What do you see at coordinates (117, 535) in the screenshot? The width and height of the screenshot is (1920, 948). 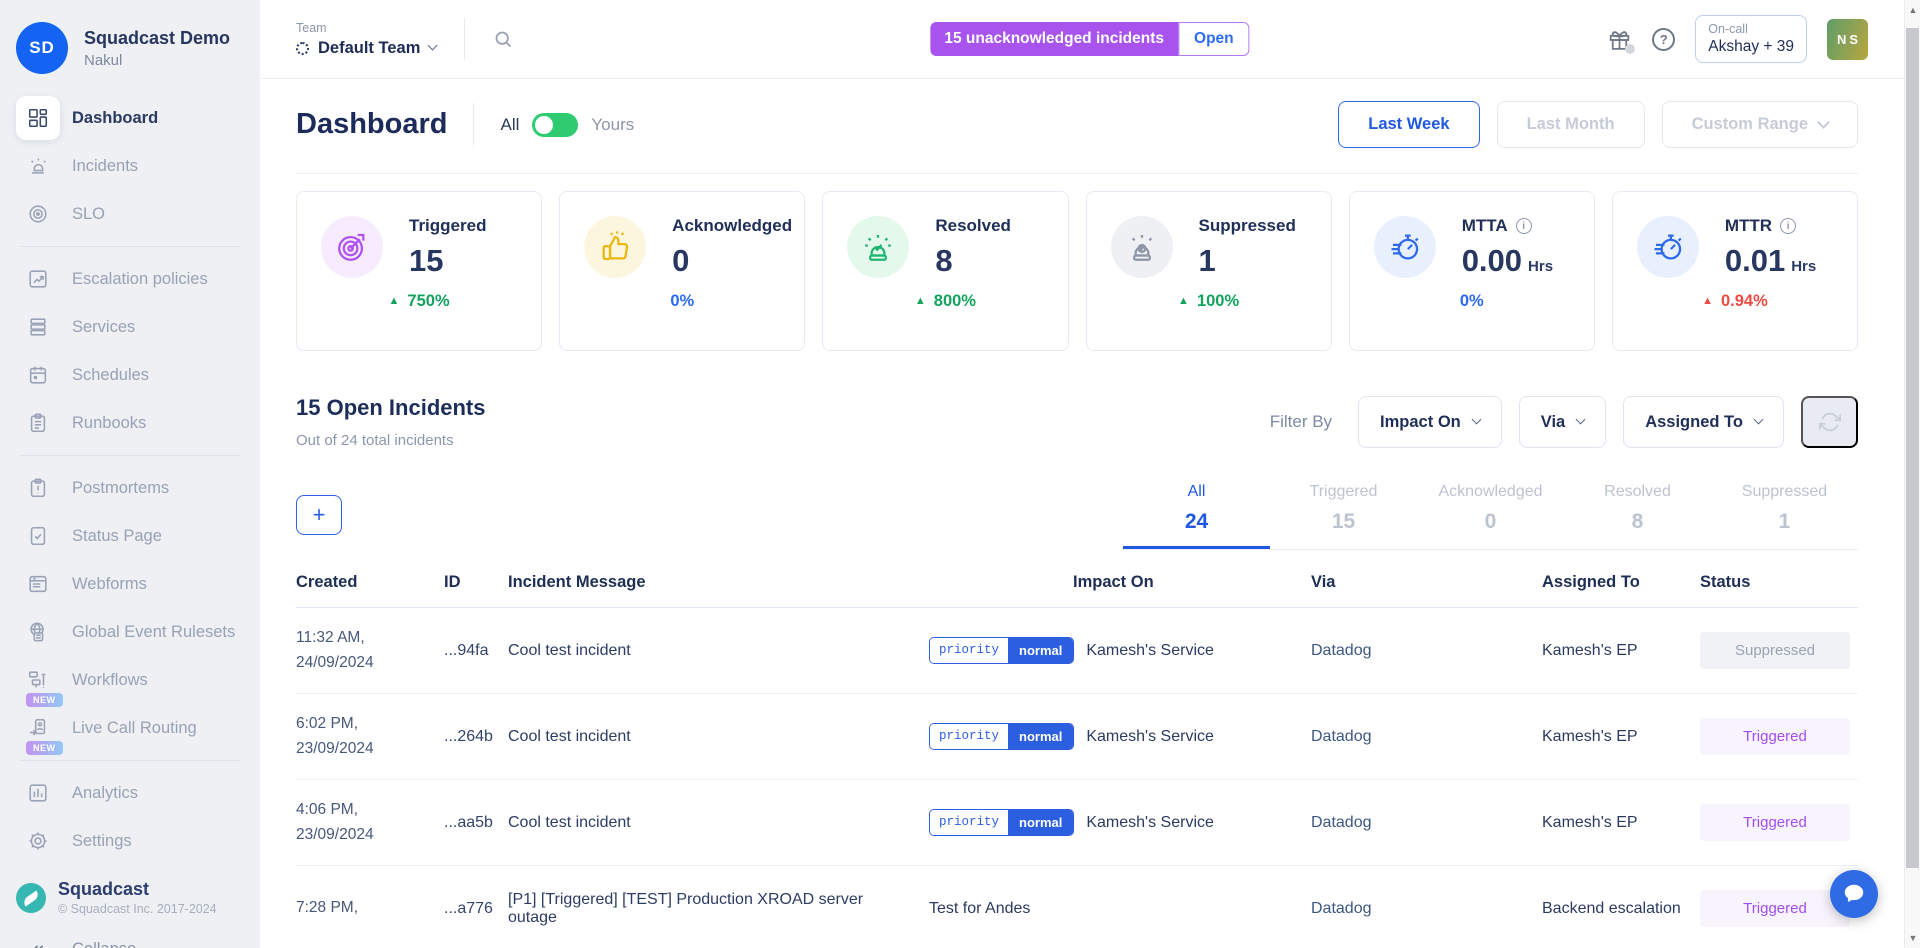 I see `sidebar-item-label: Status Page` at bounding box center [117, 535].